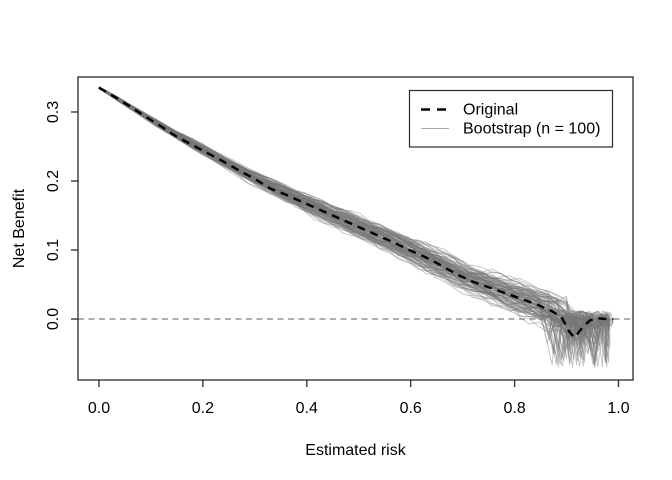 Image resolution: width=672 pixels, height=480 pixels. What do you see at coordinates (99, 408) in the screenshot?
I see `x-tick-label: 0.0` at bounding box center [99, 408].